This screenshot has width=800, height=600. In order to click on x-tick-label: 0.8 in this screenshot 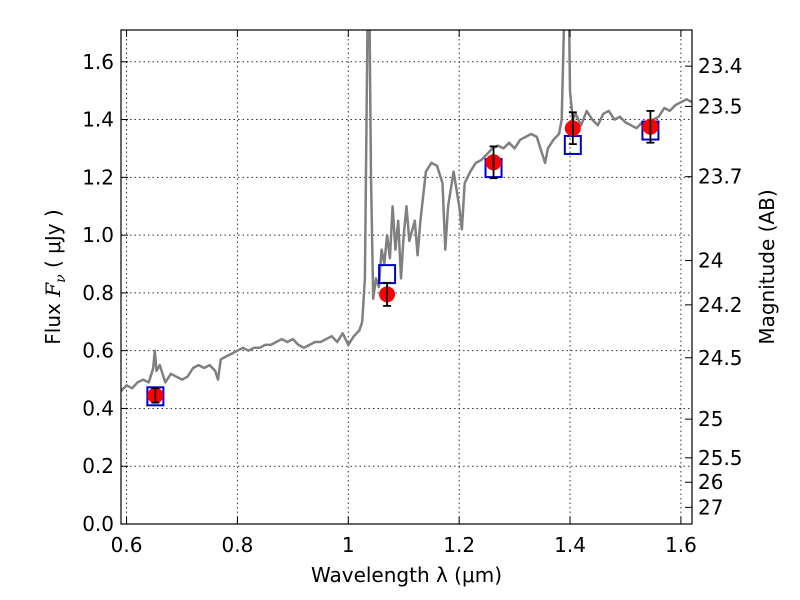, I will do `click(238, 545)`.